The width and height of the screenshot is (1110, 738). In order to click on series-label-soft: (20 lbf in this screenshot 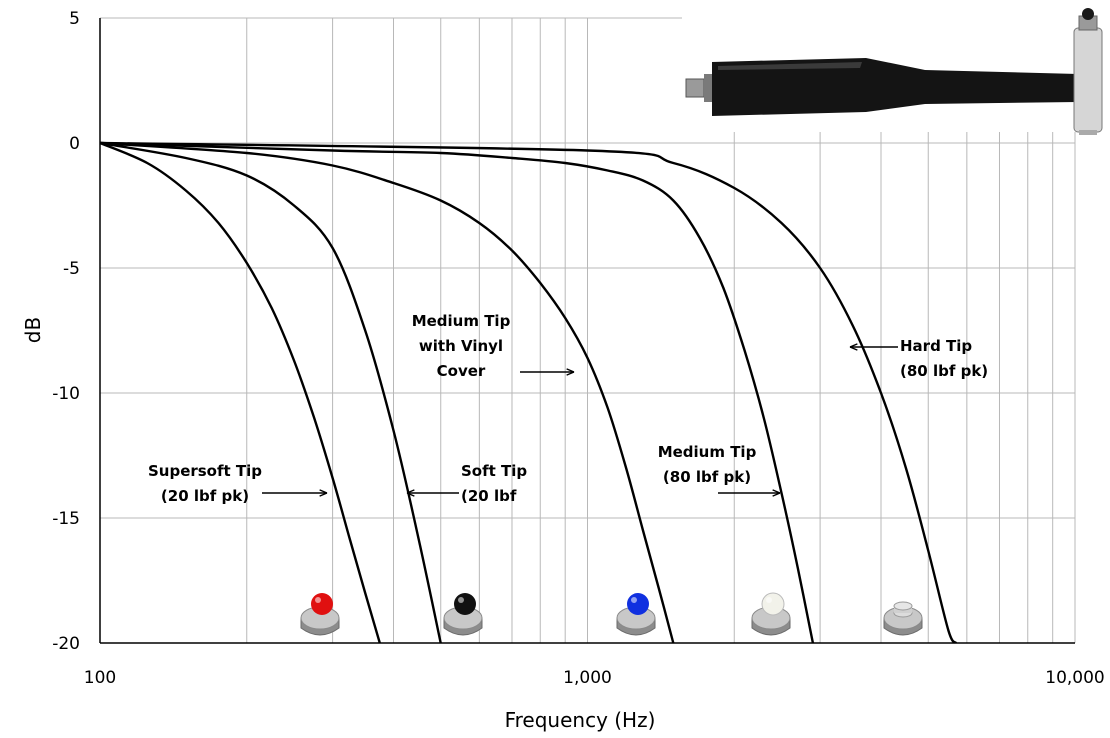, I will do `click(489, 496)`.